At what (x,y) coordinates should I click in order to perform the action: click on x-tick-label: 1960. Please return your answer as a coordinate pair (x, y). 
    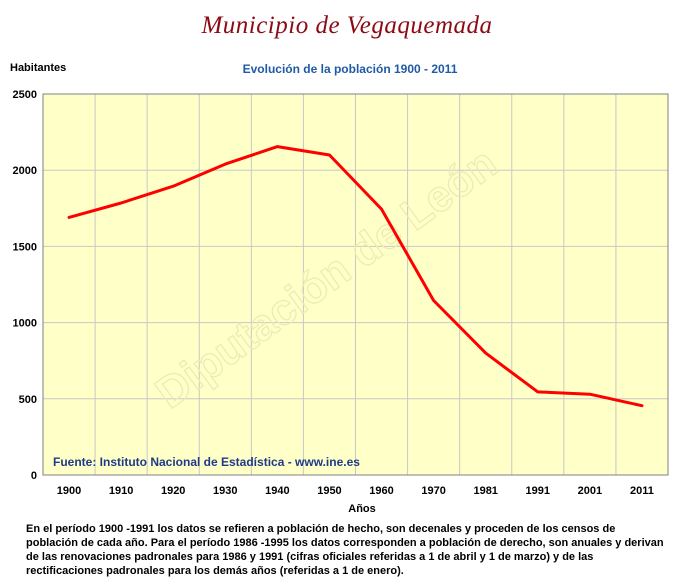
    Looking at the image, I should click on (381, 491).